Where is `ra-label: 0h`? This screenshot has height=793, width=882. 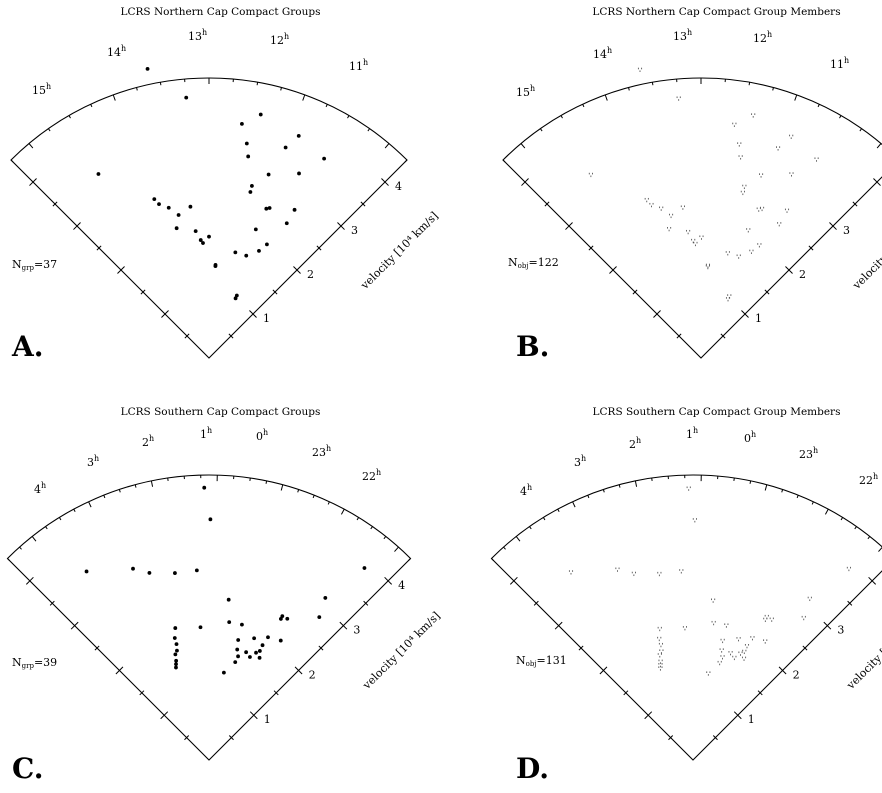
ra-label: 0h is located at coordinates (262, 435).